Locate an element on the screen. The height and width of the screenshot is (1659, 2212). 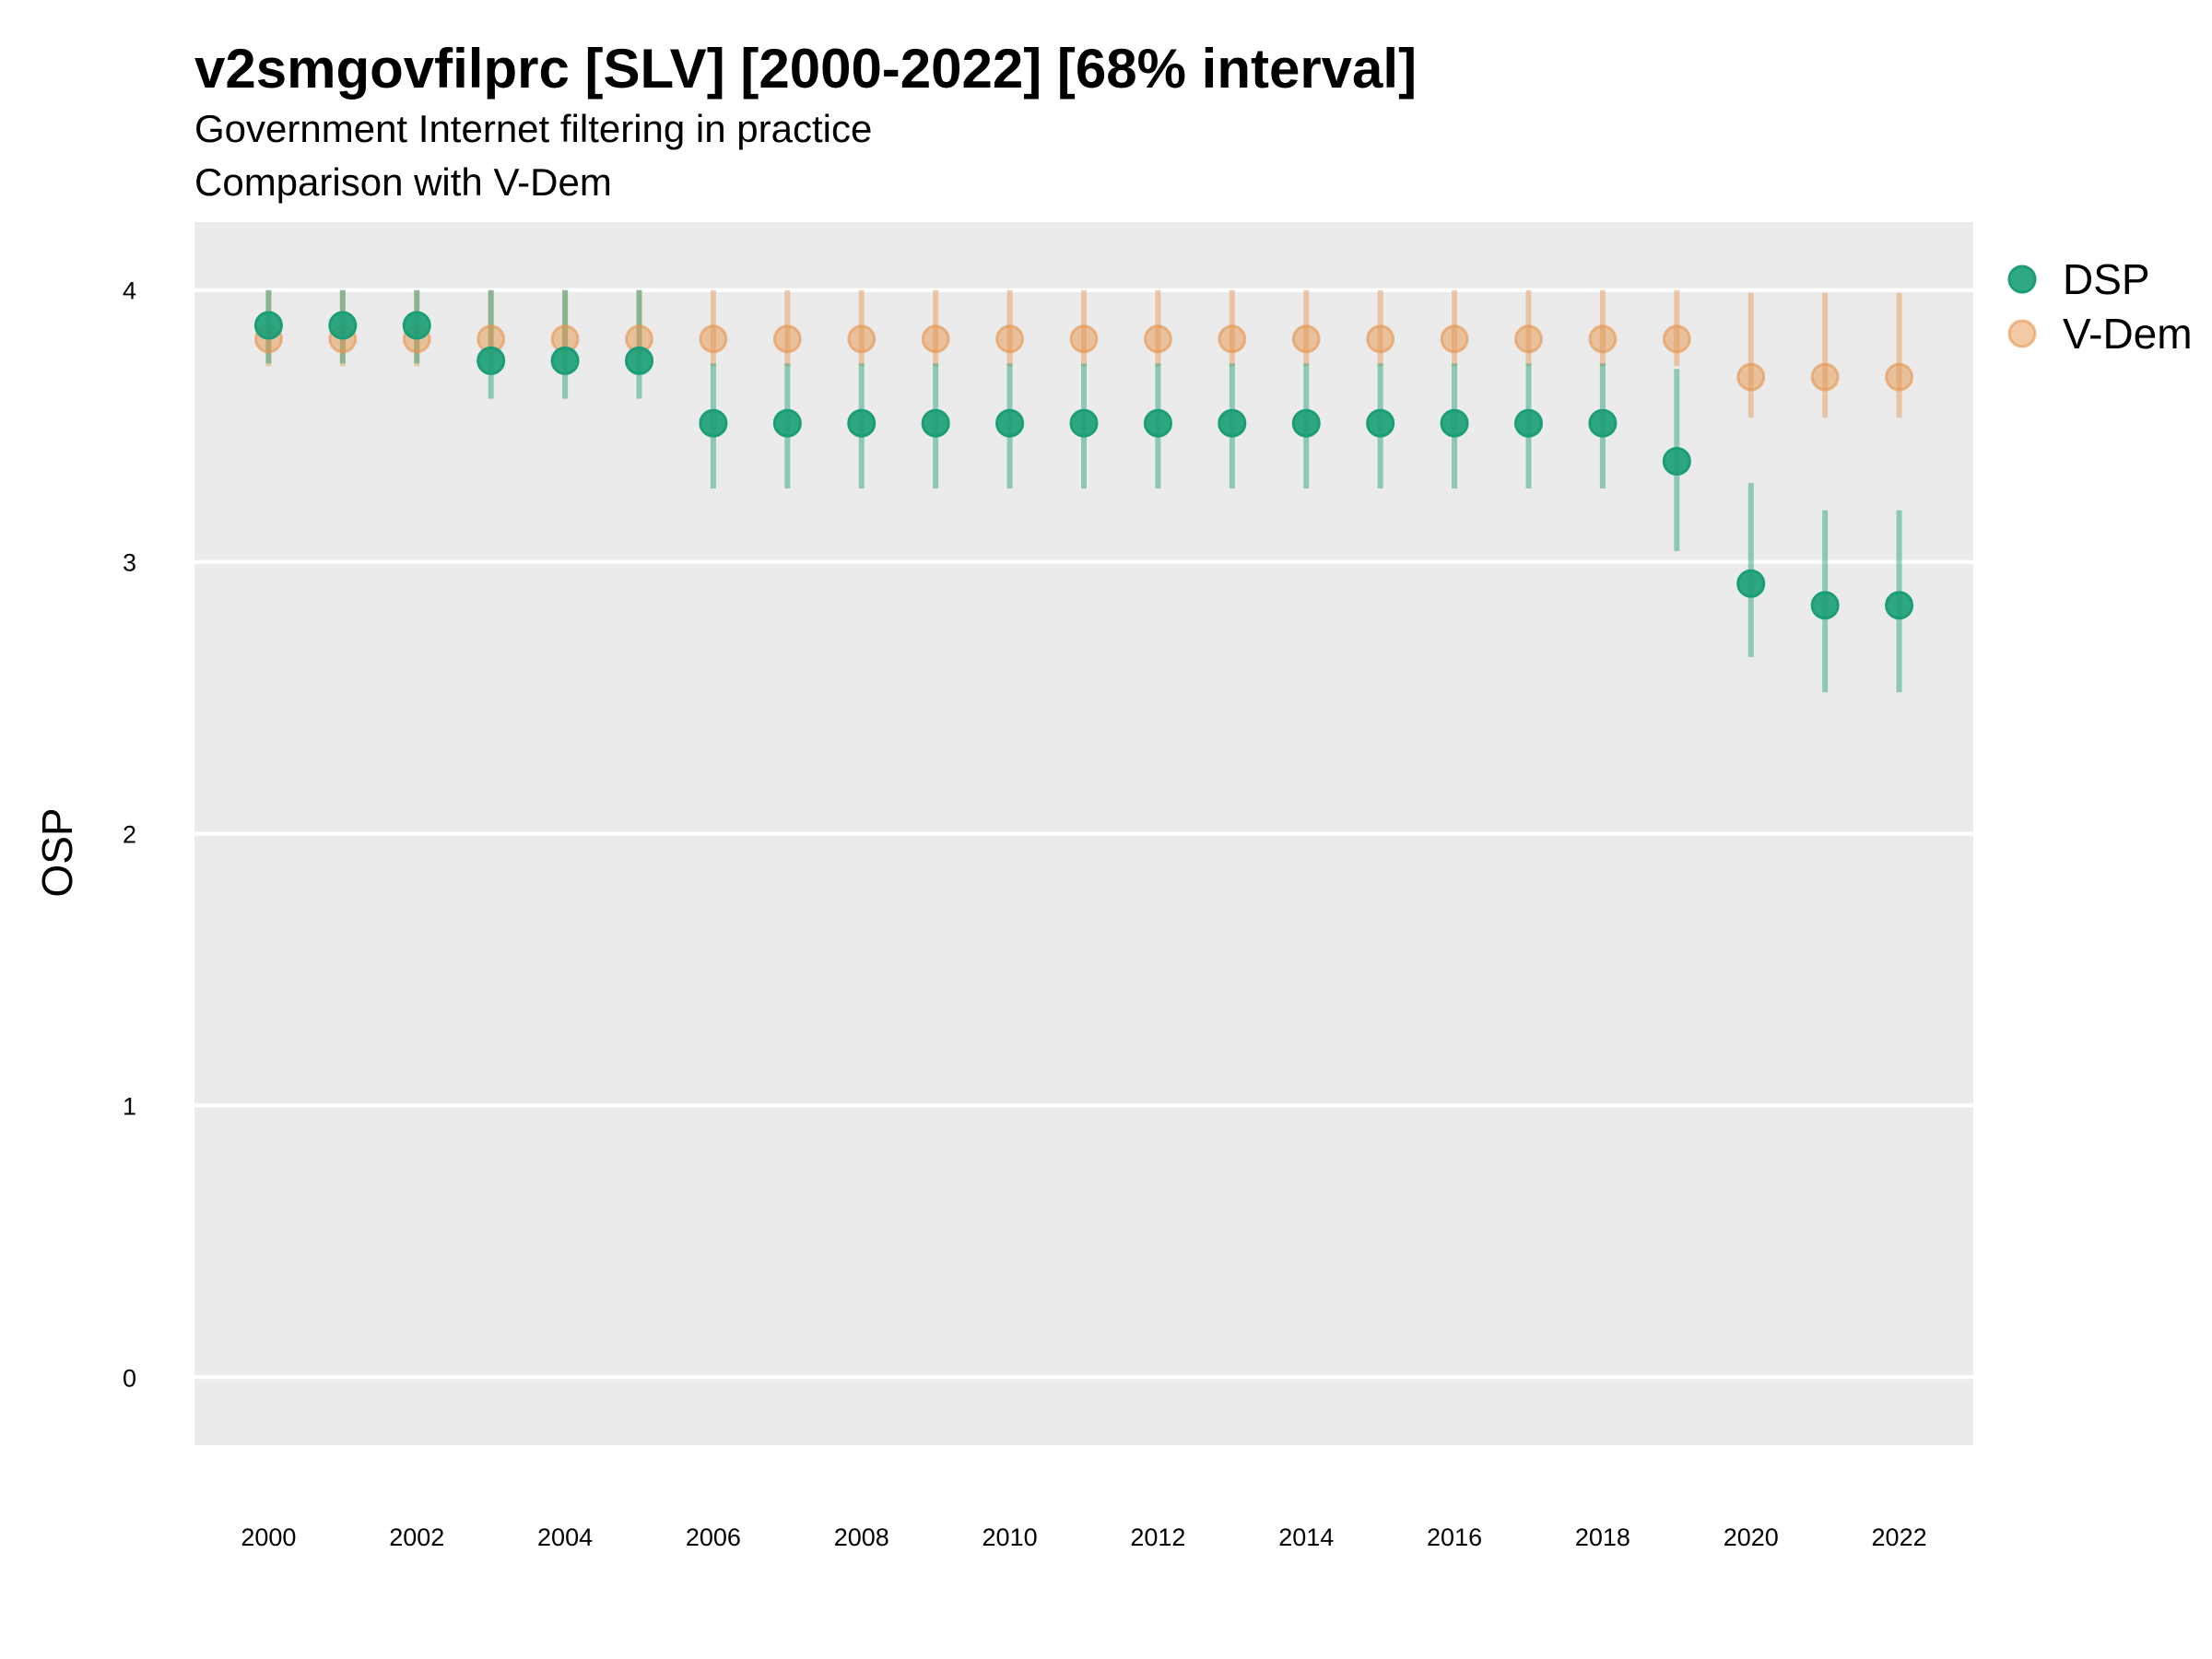
dsp-point-2015 is located at coordinates (1380, 423).